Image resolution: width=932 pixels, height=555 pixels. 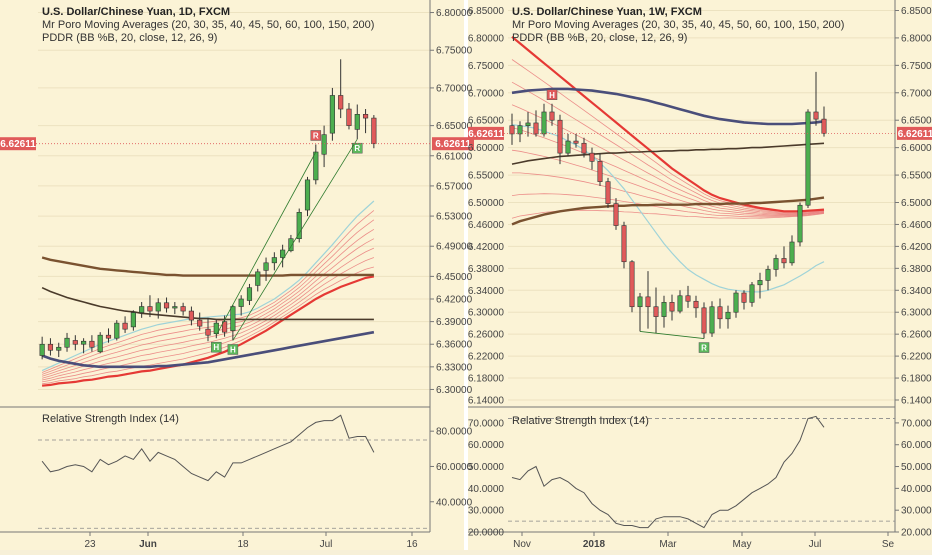 I want to click on price-tick-label: 6.50000, so click(x=916, y=203).